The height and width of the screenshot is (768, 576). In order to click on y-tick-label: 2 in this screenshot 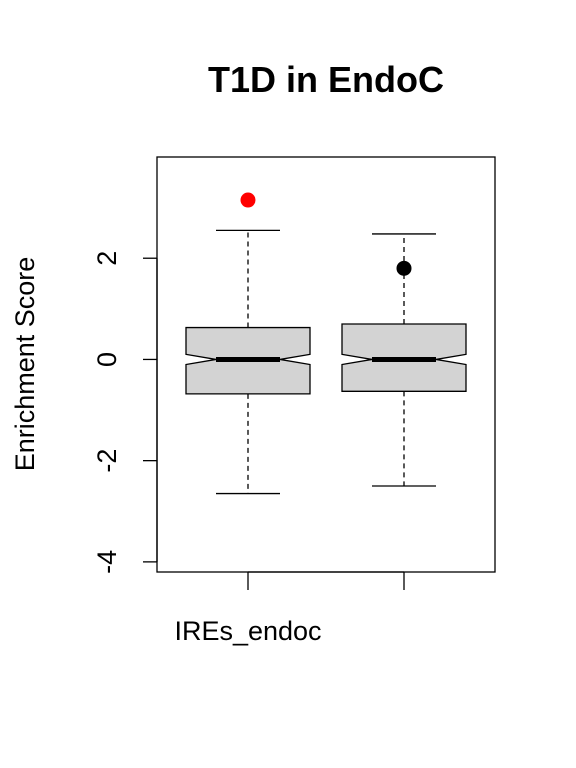, I will do `click(107, 258)`.